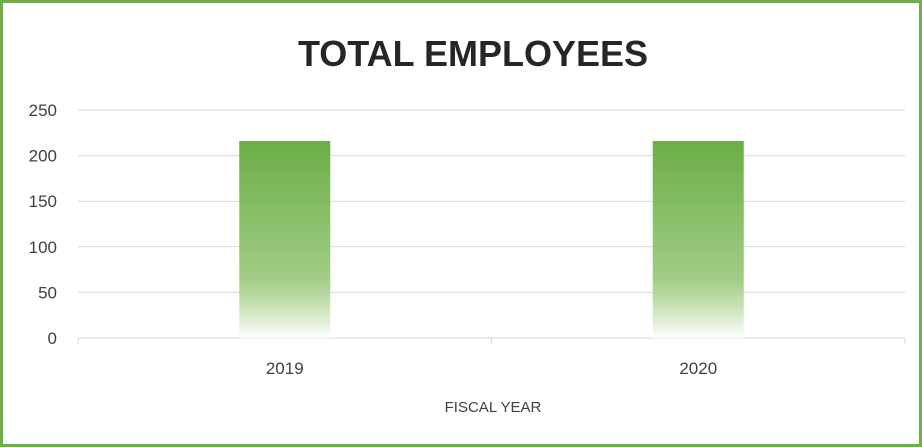 Image resolution: width=922 pixels, height=447 pixels. What do you see at coordinates (285, 368) in the screenshot?
I see `x-tick-label: 2019` at bounding box center [285, 368].